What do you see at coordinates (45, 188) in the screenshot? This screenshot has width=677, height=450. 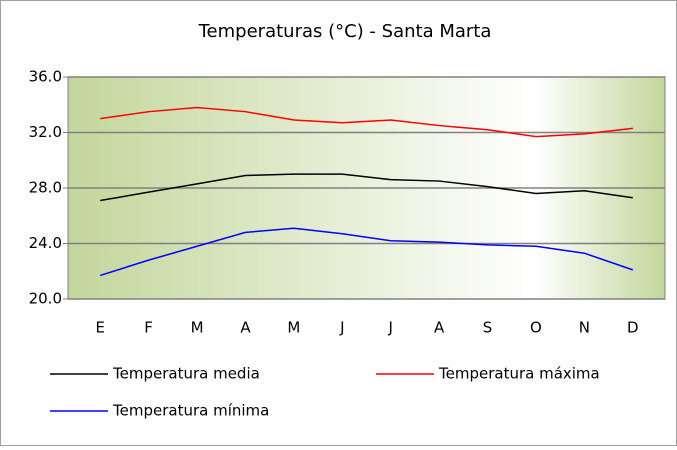 I see `y-tick-label: 28.0` at bounding box center [45, 188].